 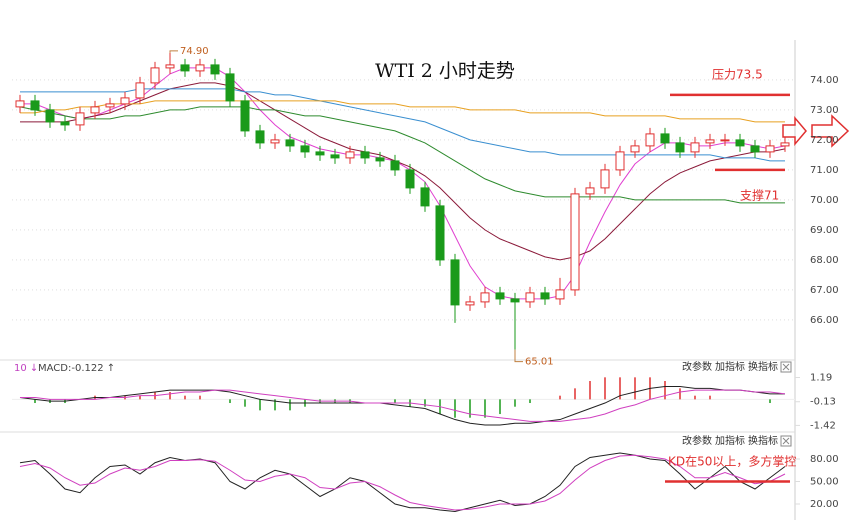 I want to click on extreme-label: 65.01, so click(x=539, y=362).